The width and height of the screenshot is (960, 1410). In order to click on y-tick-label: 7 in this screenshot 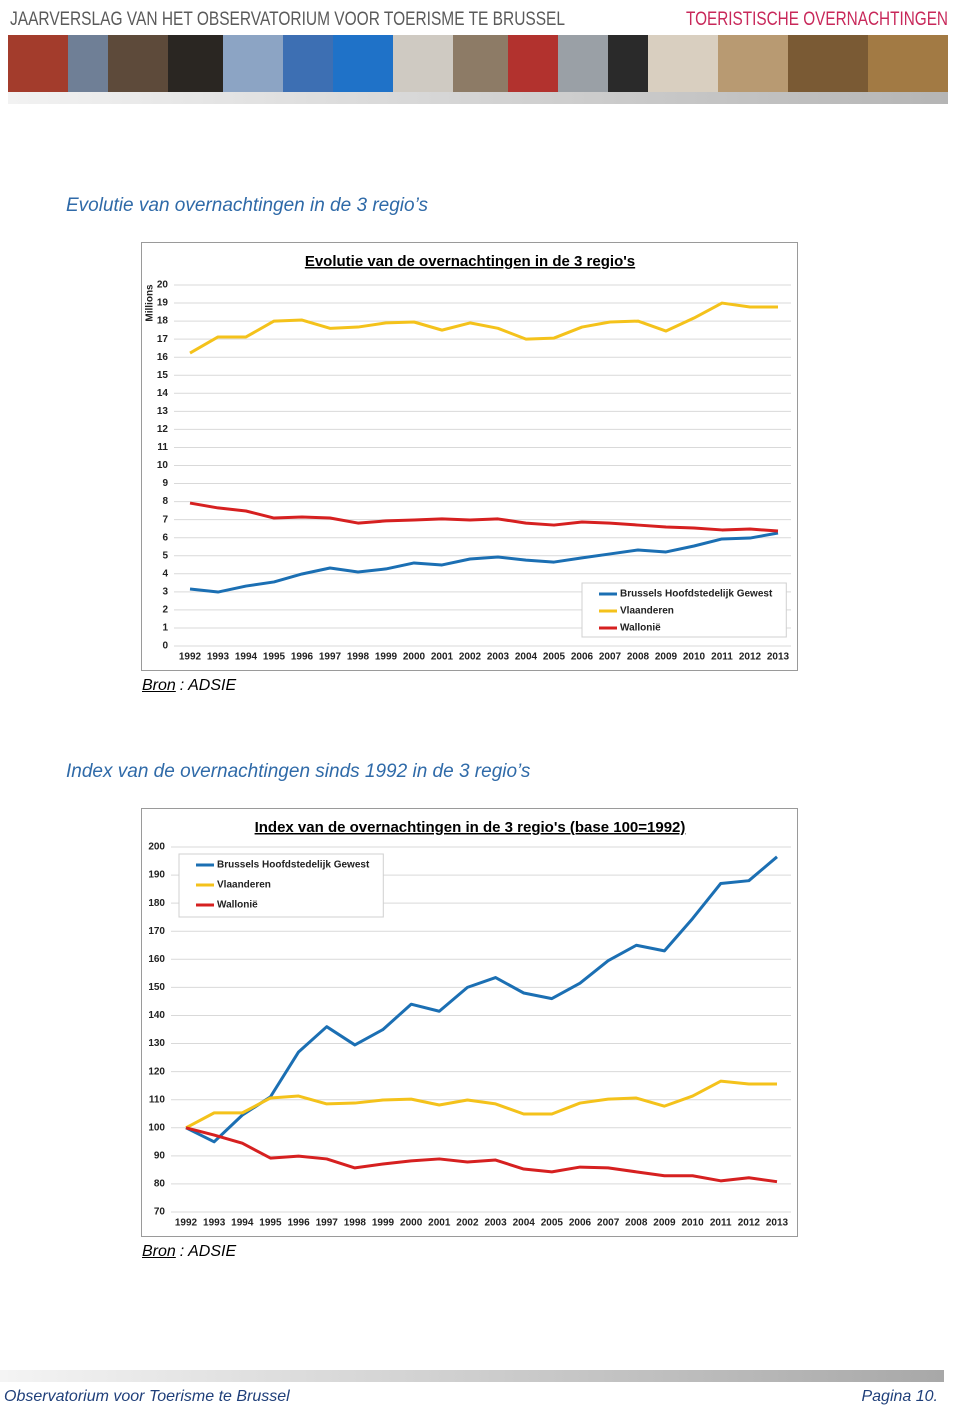, I will do `click(165, 519)`.